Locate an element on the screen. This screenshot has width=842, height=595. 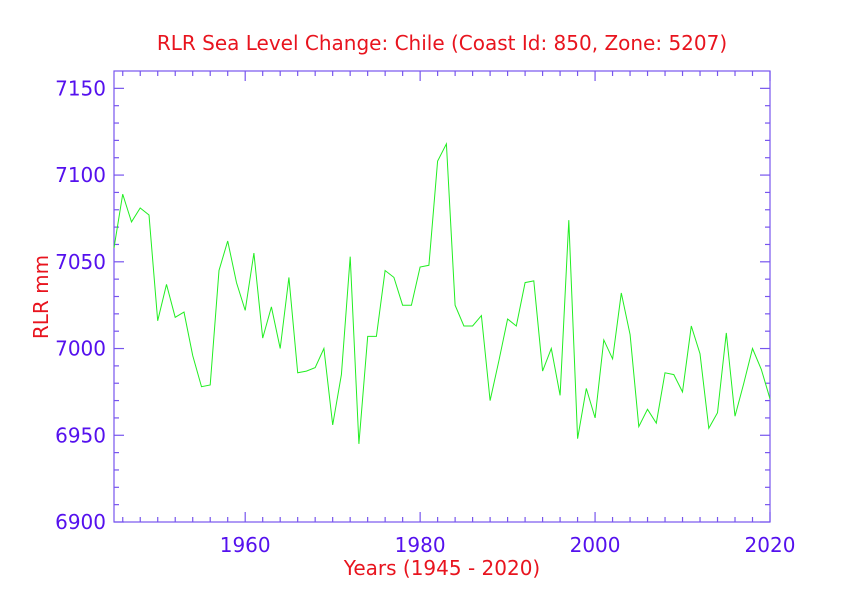
x-tick-label: 2020 is located at coordinates (770, 545).